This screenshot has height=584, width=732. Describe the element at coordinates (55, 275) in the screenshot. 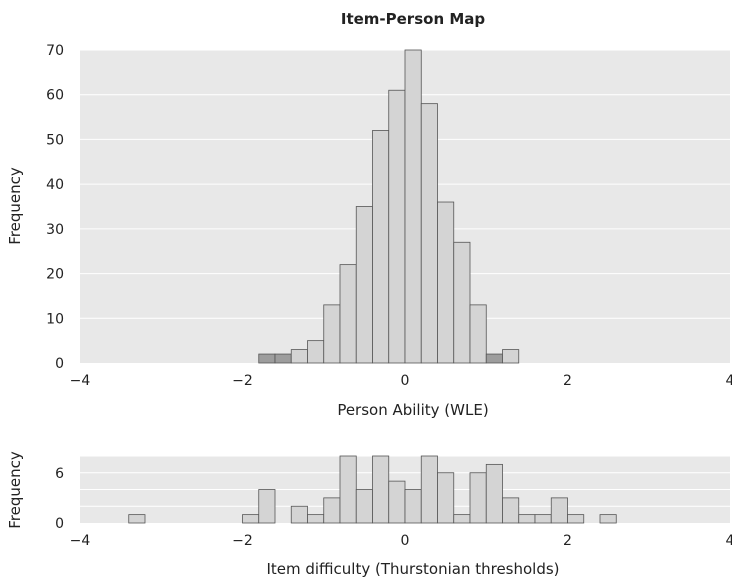

I see `person-ability-y-tick-label: 20` at that location.